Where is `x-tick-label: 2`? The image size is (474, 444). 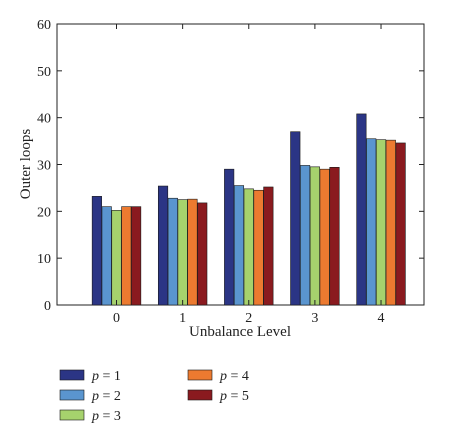
x-tick-label: 2 is located at coordinates (248, 318).